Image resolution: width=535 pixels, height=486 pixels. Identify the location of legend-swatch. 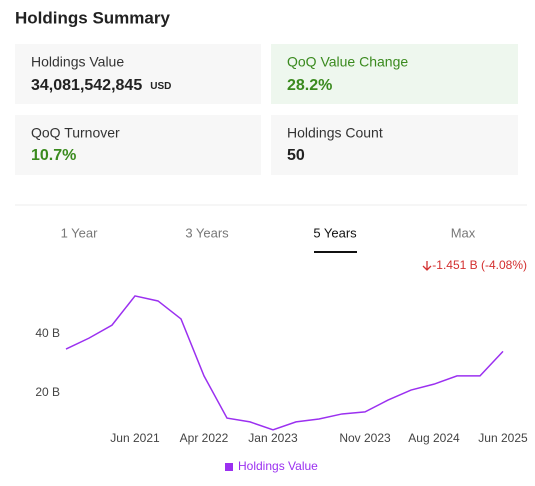
(229, 467).